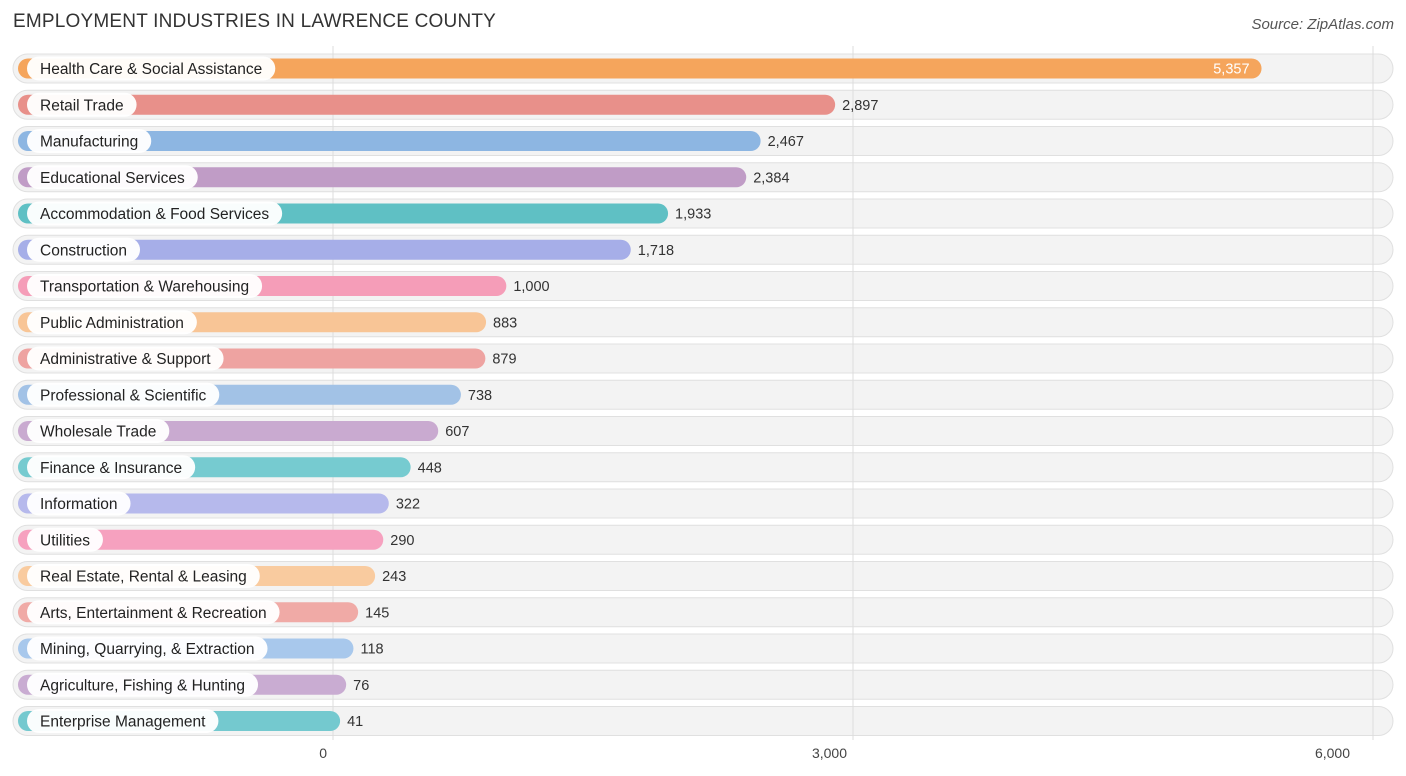 The image size is (1406, 776). What do you see at coordinates (829, 753) in the screenshot?
I see `x-tick-label: 3,000` at bounding box center [829, 753].